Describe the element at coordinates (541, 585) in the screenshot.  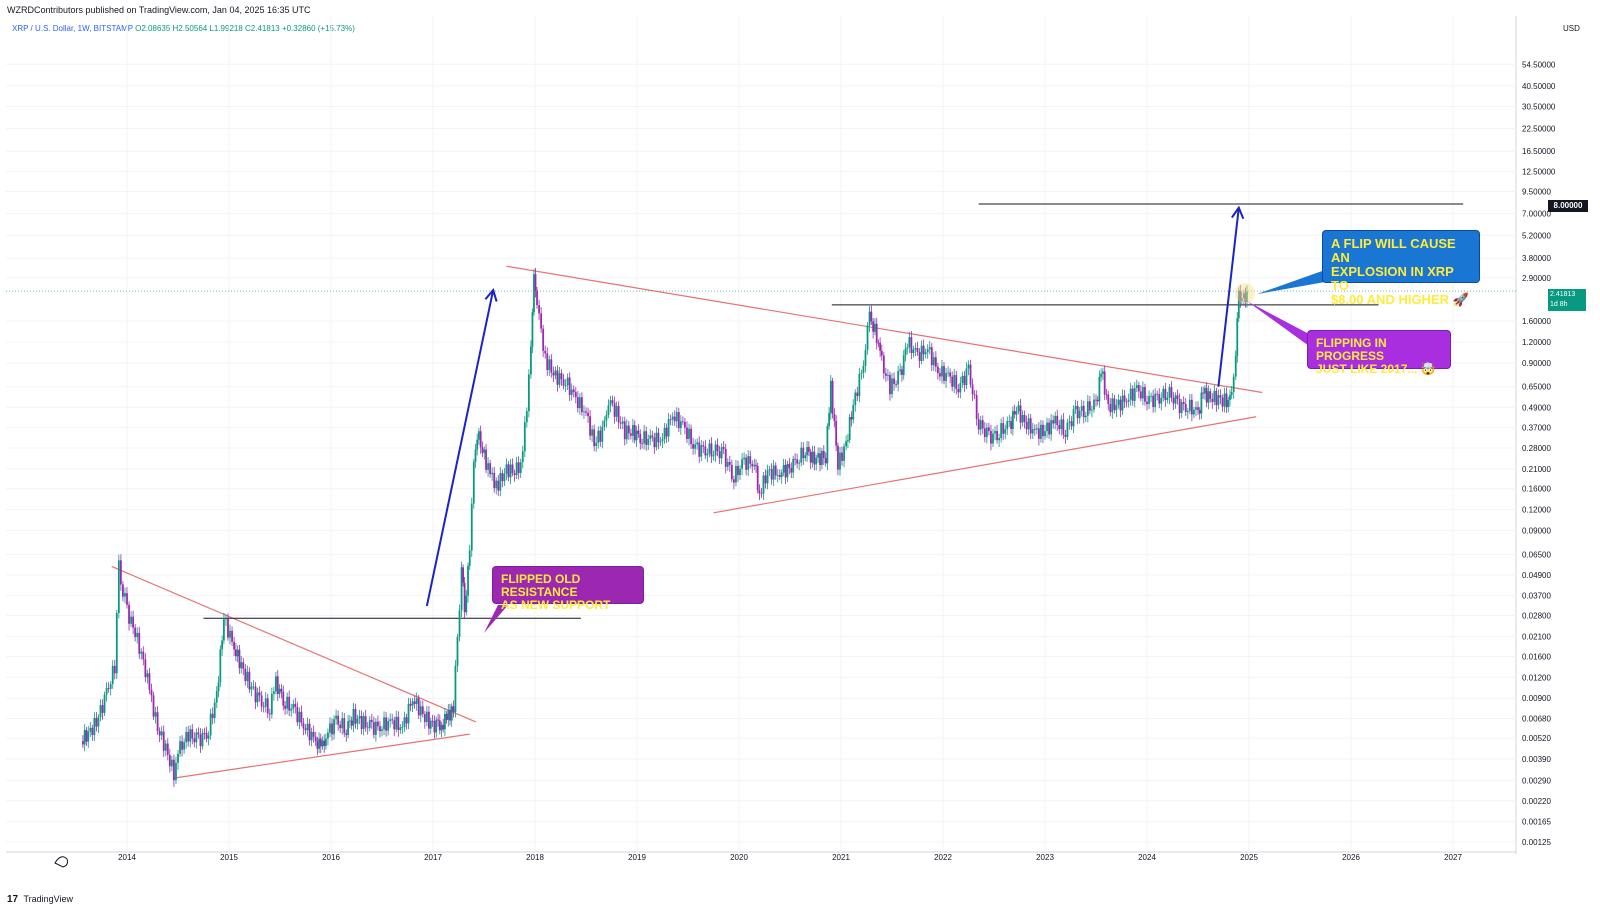
I see `callout-line: FLIPPED OLD RESISTANCE` at that location.